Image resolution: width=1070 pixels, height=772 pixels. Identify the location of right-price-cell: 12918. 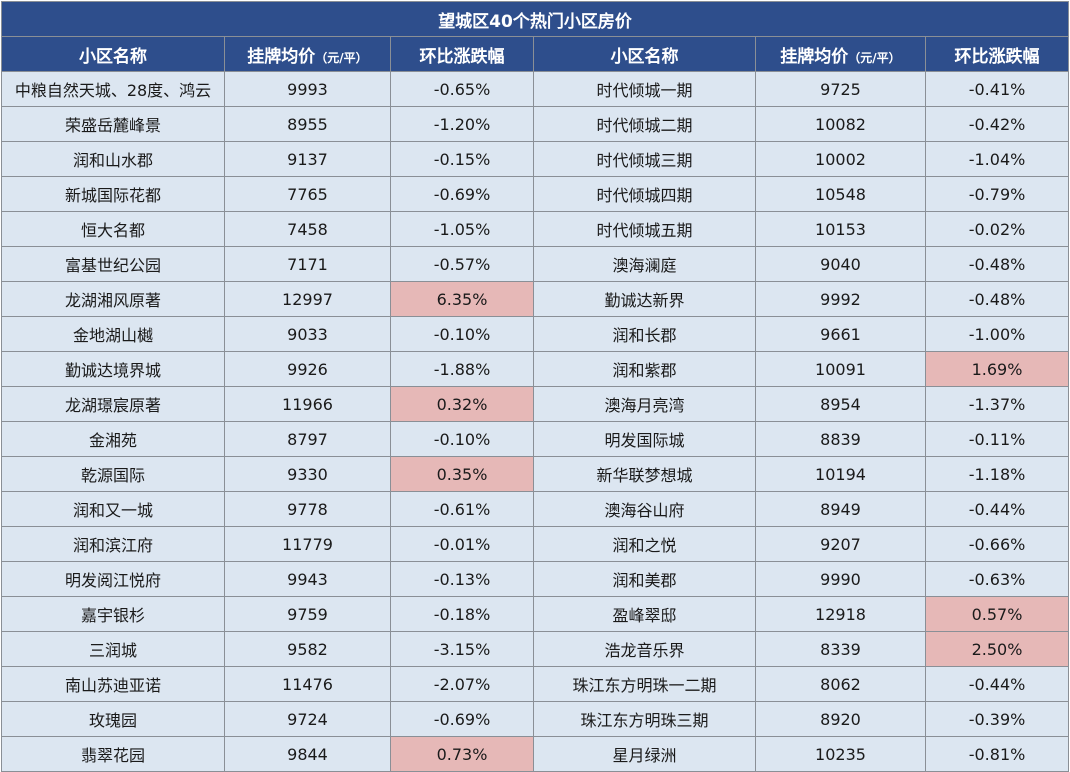
(840, 614).